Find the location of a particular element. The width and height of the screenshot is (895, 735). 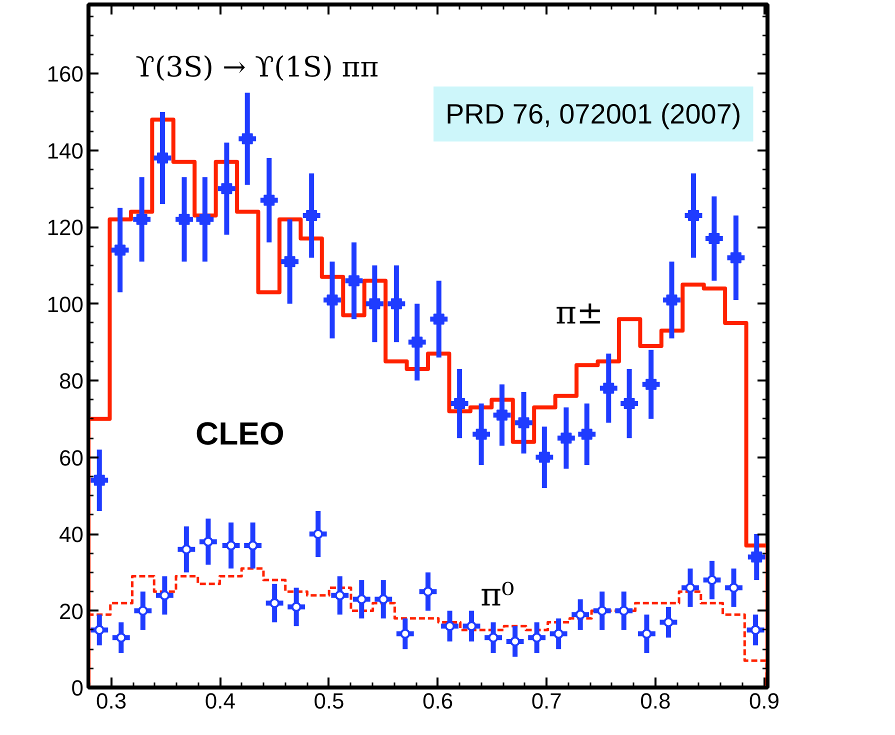

x-tick-label: 0.8 is located at coordinates (655, 701).